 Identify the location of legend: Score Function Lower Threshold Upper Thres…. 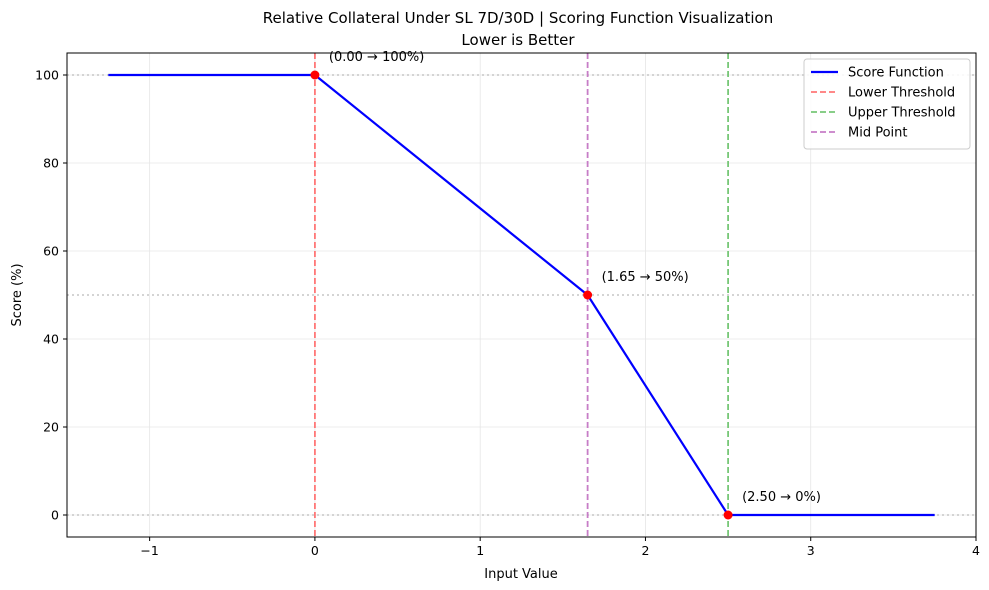
(887, 104).